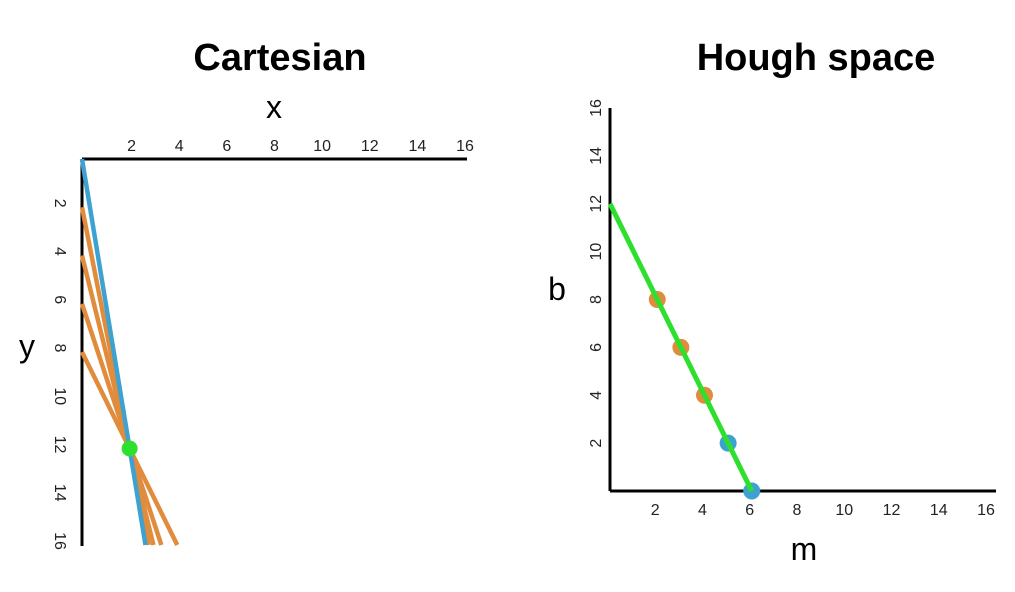 The width and height of the screenshot is (1015, 592). Describe the element at coordinates (59, 203) in the screenshot. I see `cartesian-y-tick-label: 2` at that location.